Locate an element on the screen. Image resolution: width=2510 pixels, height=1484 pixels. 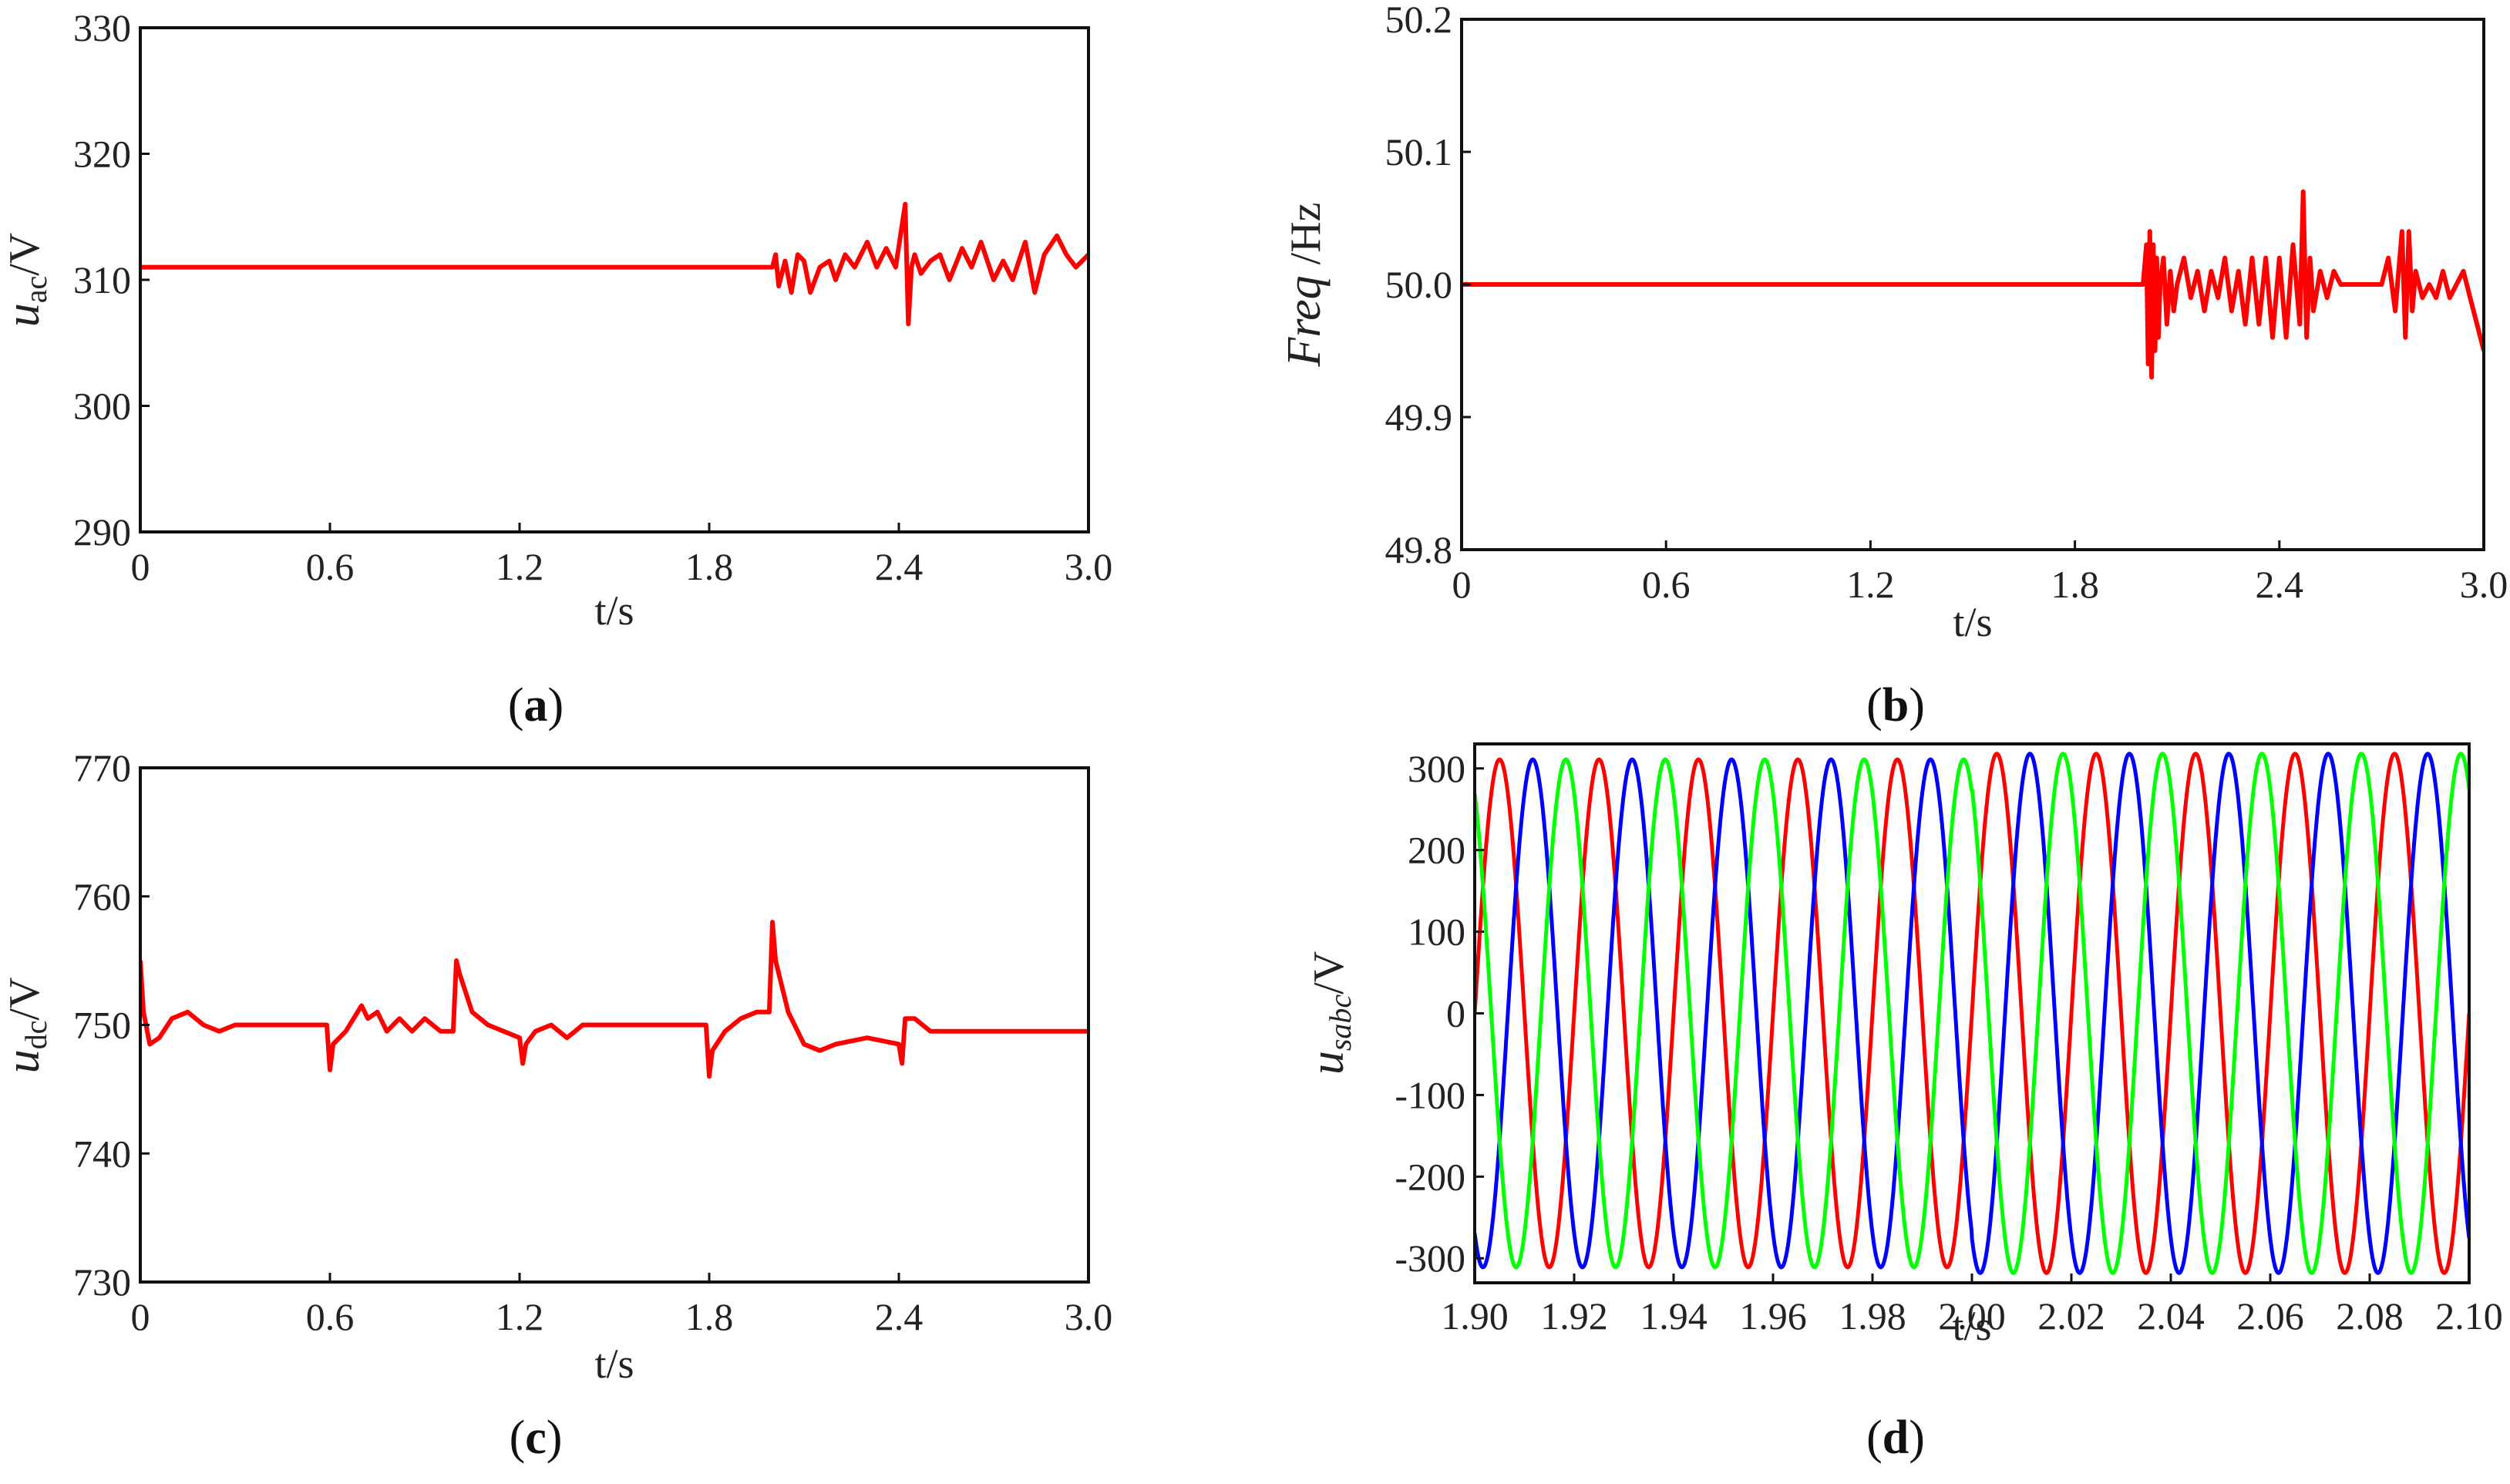
chart-b-ylabel-main: Freq is located at coordinates (1304, 321).